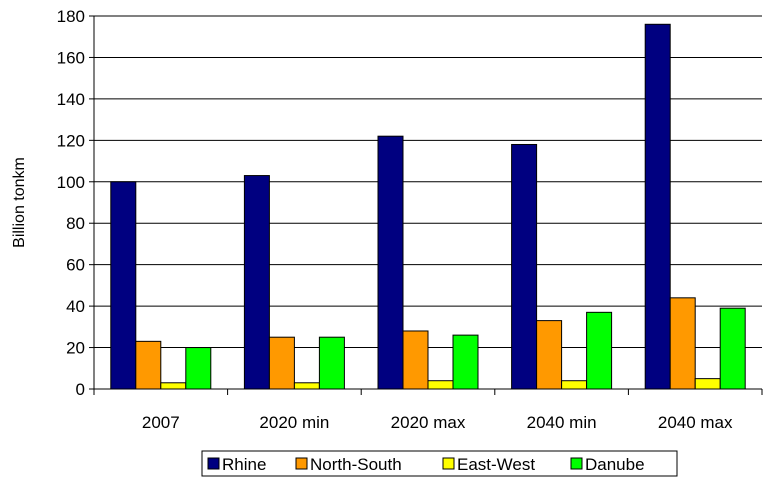 This screenshot has width=774, height=478. Describe the element at coordinates (428, 422) in the screenshot. I see `x-tick-label: 2020 max` at that location.